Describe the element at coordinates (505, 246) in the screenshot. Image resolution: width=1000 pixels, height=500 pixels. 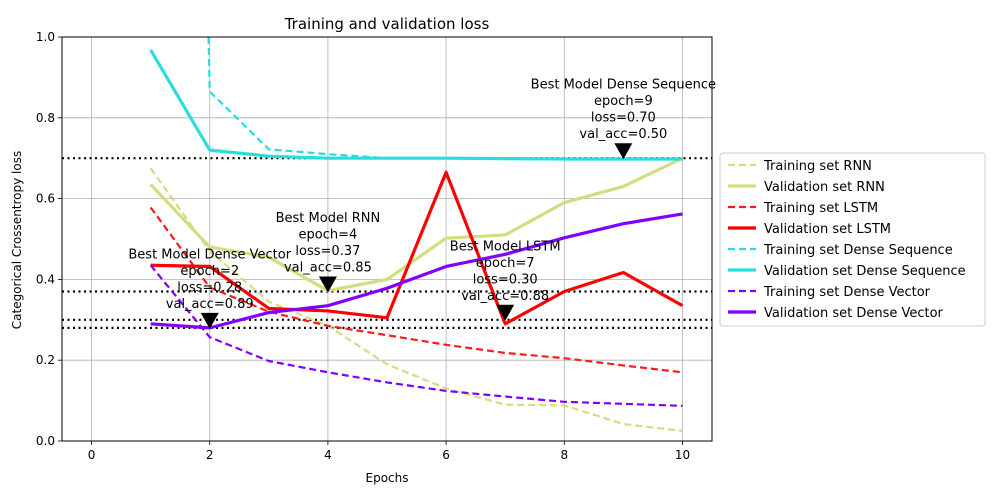
I see `annotation-text: Best Model LSTM` at that location.